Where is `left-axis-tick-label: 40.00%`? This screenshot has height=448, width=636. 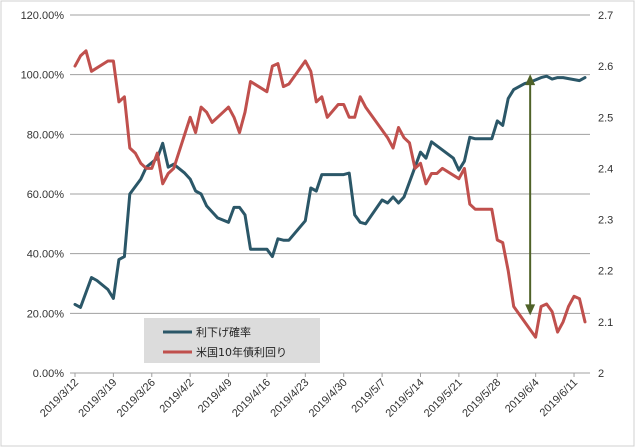 left-axis-tick-label: 40.00% is located at coordinates (46, 255).